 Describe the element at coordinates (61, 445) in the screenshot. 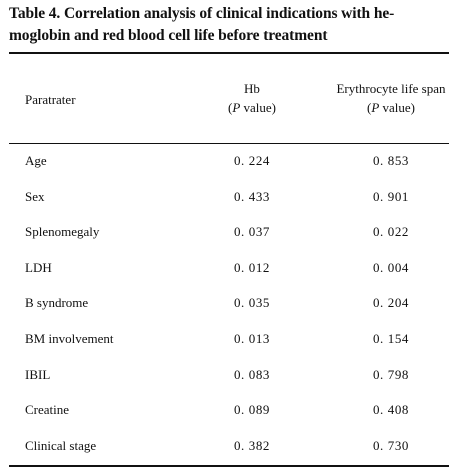

I see `row-parameter: Clinical stage` at that location.